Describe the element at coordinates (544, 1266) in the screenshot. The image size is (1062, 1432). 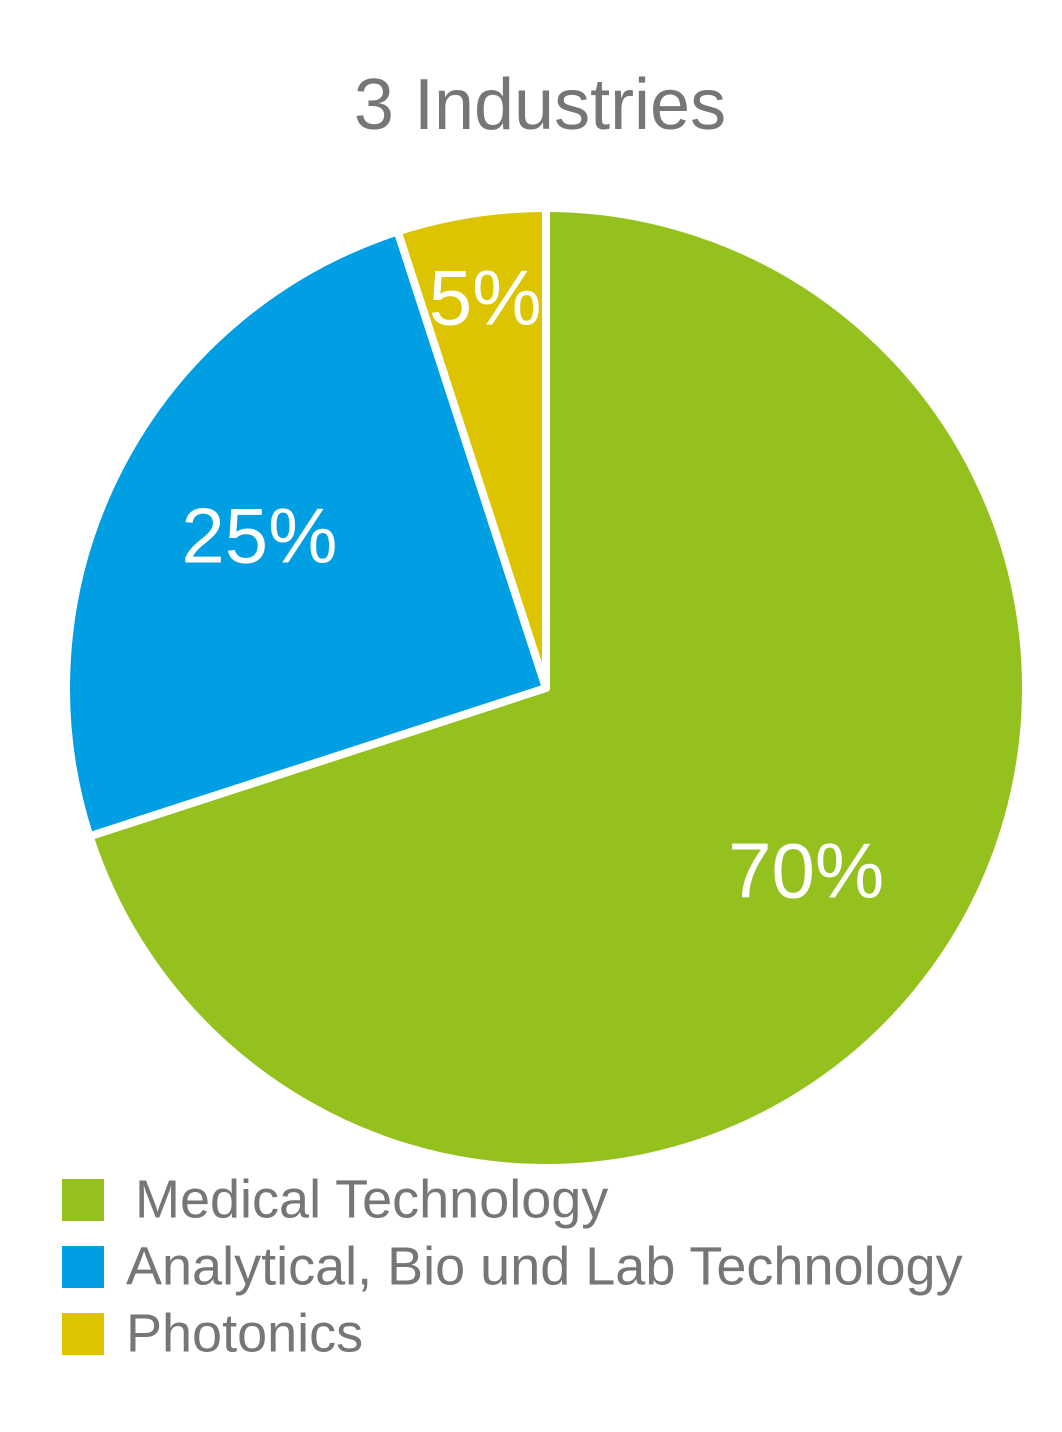
I see `legend-label: Analytical, Bio und Lab Technology` at that location.